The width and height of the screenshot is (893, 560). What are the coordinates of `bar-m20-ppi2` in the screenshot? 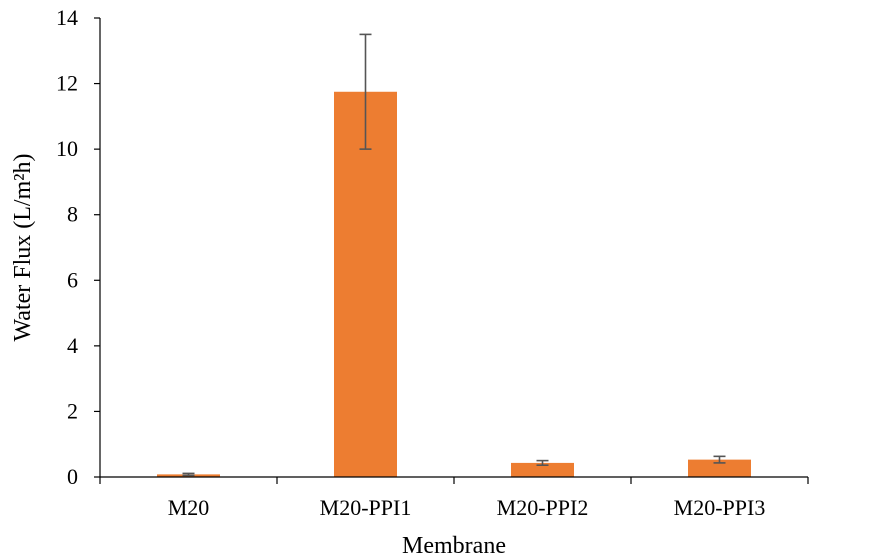 It's located at (542, 469).